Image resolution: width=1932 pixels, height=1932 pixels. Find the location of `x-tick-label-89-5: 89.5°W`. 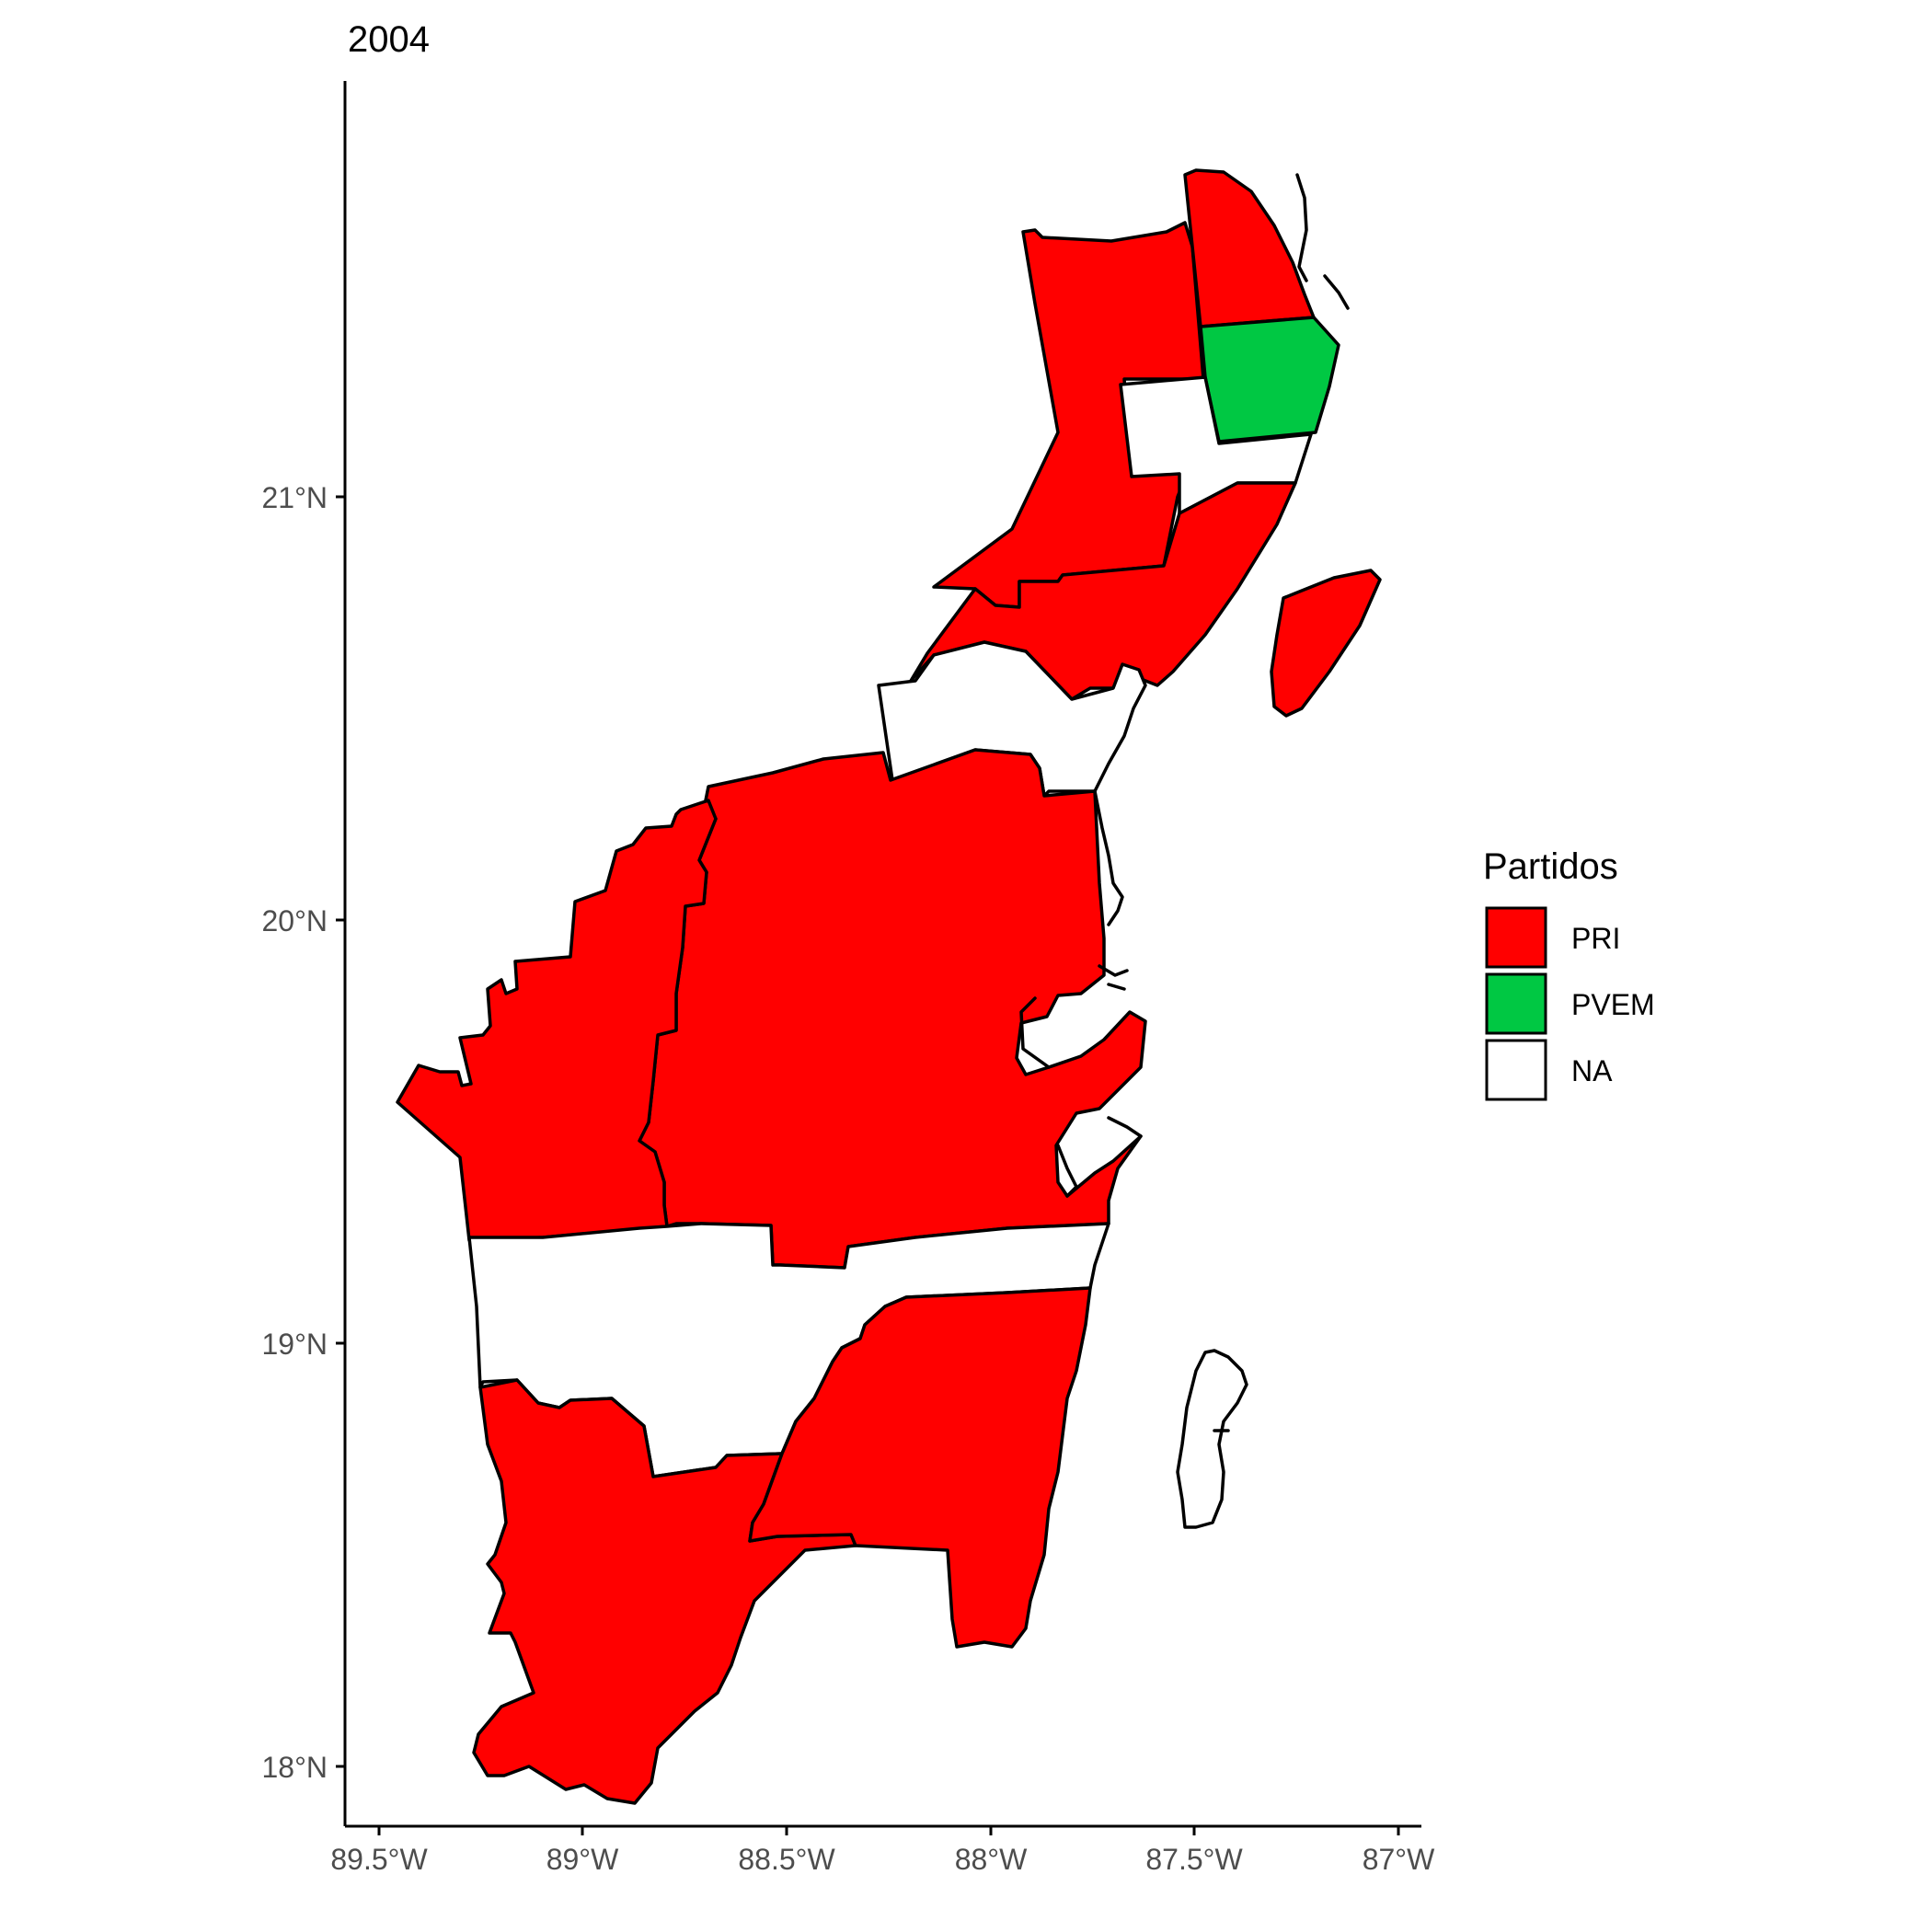

x-tick-label-89-5: 89.5°W is located at coordinates (379, 1859).